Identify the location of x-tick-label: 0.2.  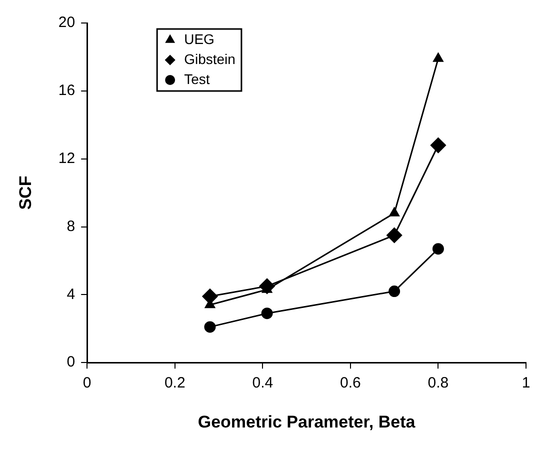
(175, 383).